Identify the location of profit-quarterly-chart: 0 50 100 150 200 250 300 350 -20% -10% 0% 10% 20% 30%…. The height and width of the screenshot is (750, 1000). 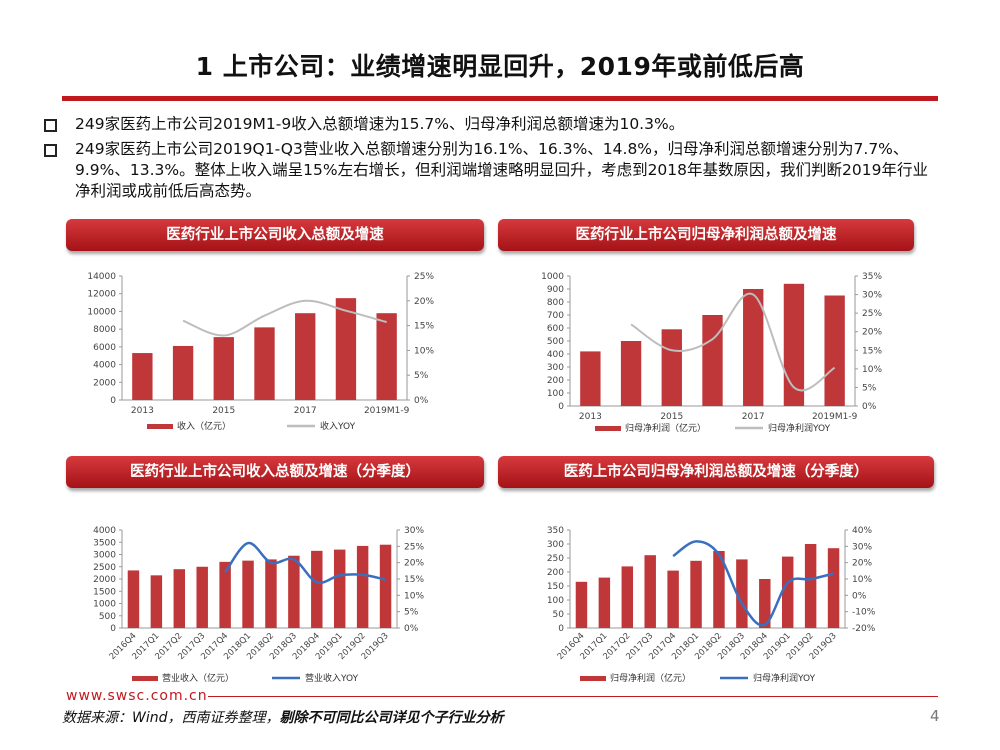
(711, 605).